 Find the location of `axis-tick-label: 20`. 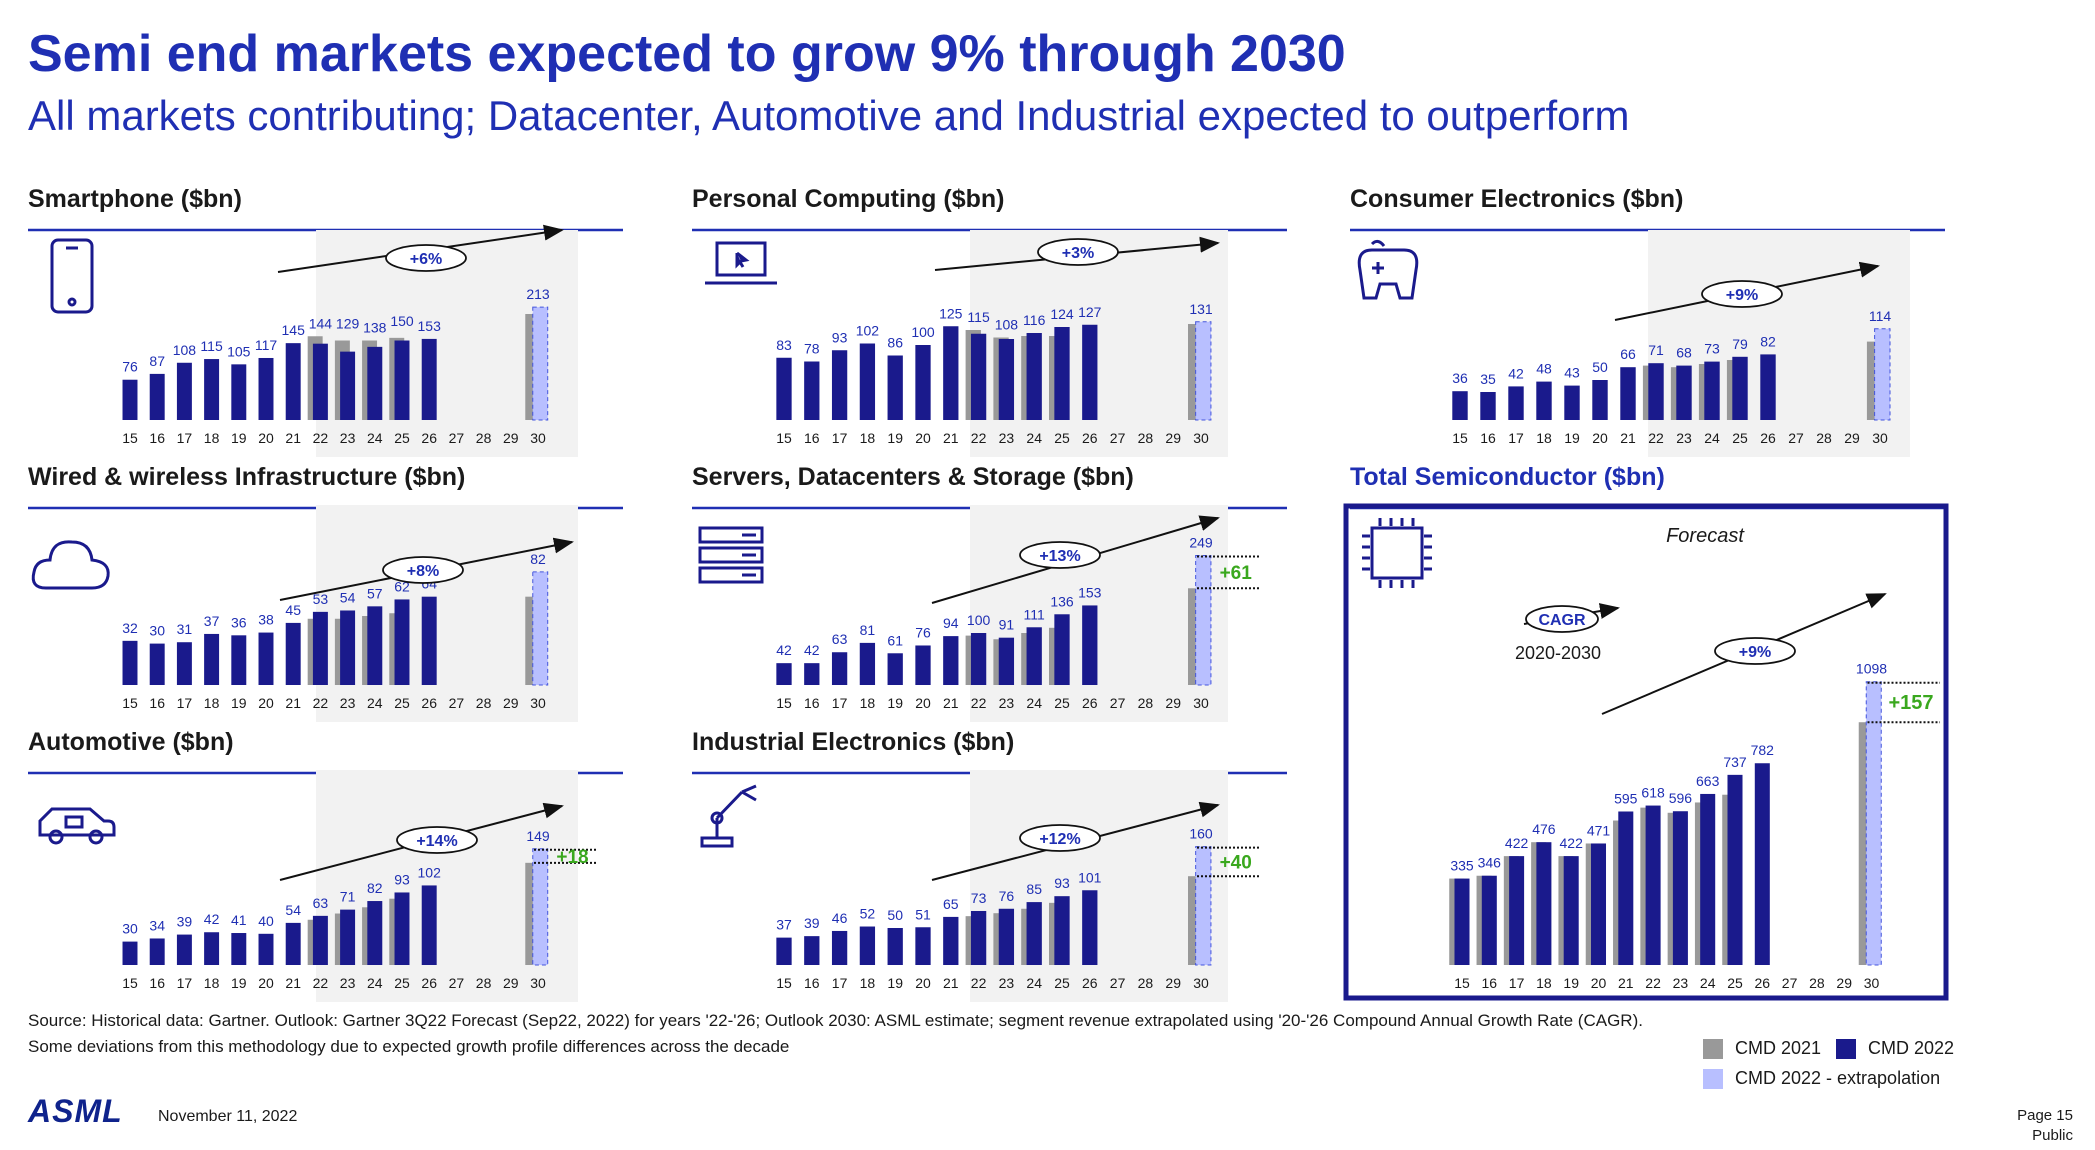

axis-tick-label: 20 is located at coordinates (1600, 438).